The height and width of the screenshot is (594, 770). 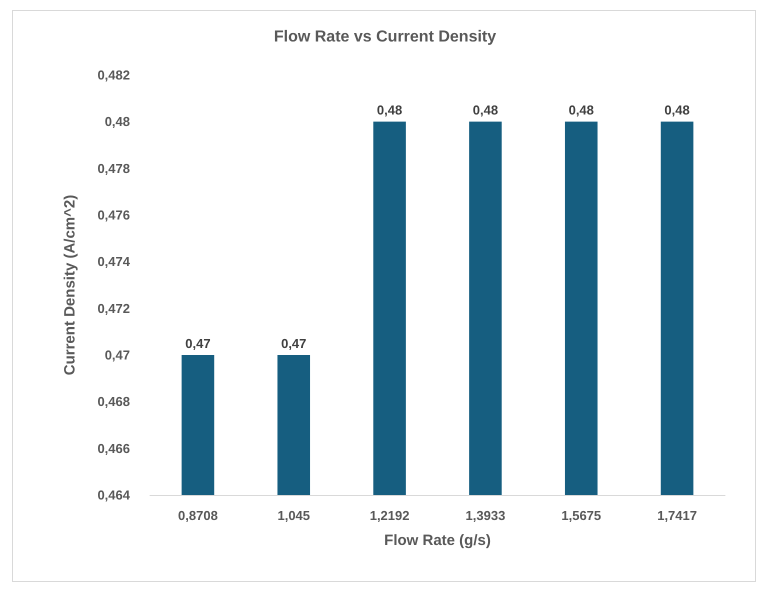 I want to click on y-tick-label: 0,474, so click(x=114, y=262).